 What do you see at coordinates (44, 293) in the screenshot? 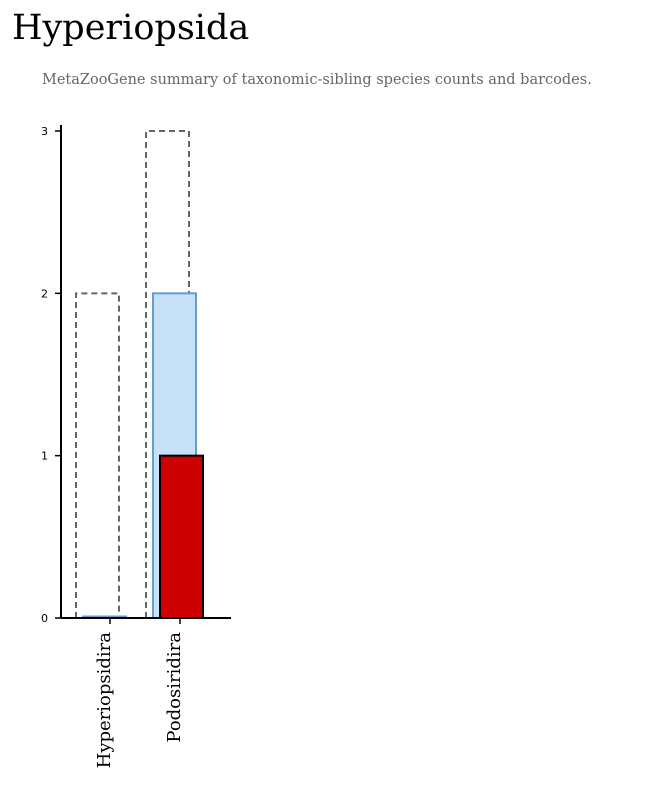
I see `y-tick-label: 2` at bounding box center [44, 293].